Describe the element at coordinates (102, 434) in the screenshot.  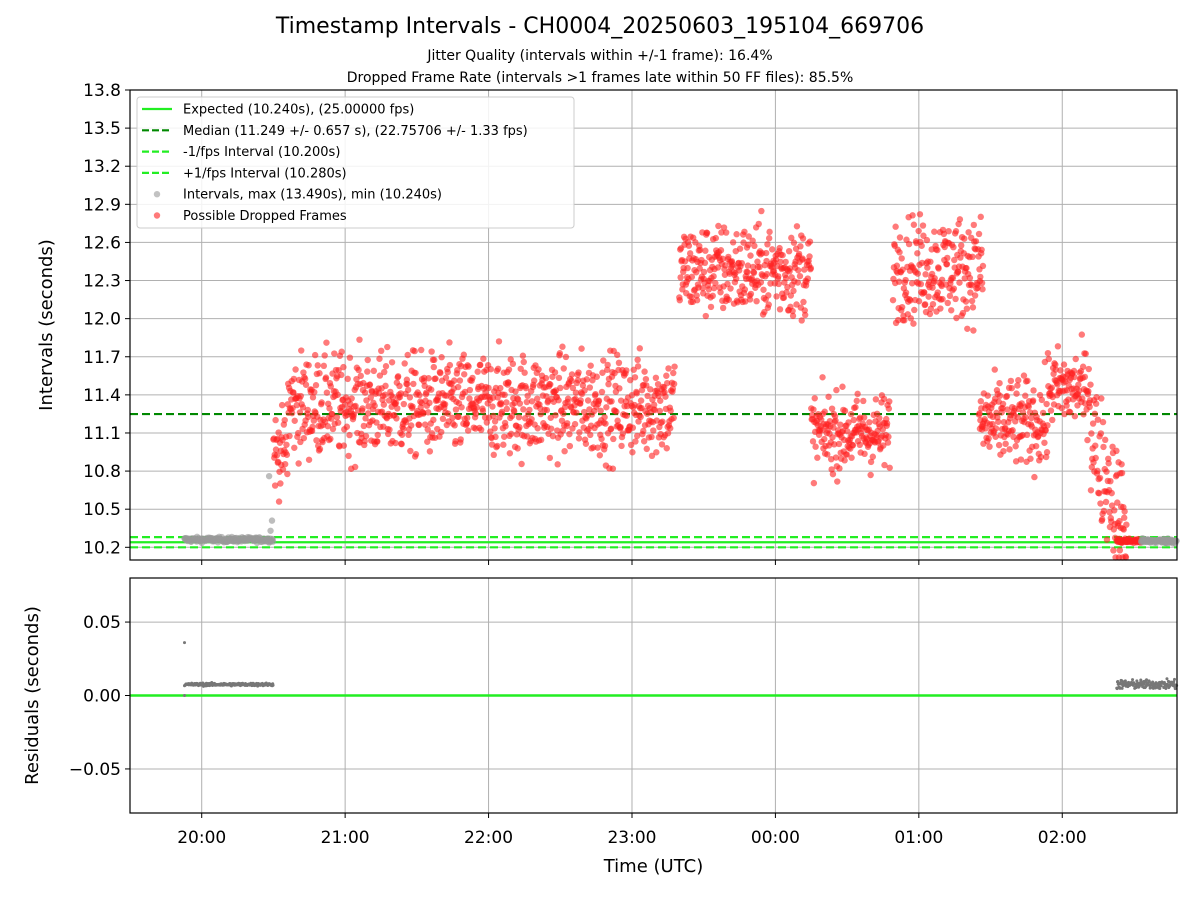
I see `y-tick-label: 11.1` at that location.